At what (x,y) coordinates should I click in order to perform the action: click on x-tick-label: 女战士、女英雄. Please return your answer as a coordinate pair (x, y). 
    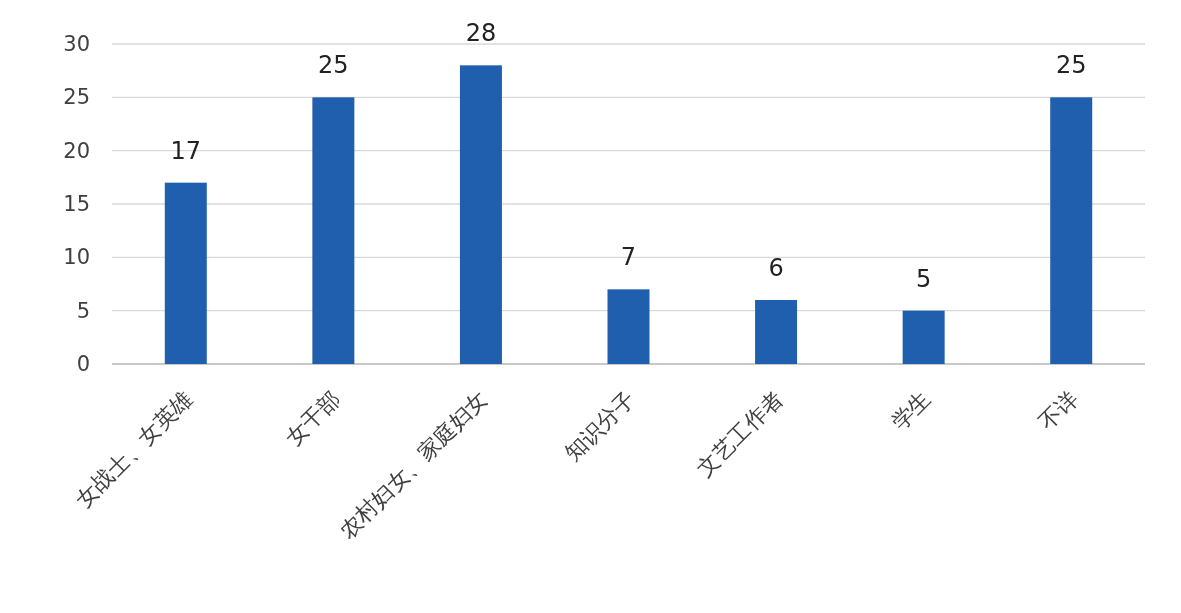
    Looking at the image, I should click on (134, 449).